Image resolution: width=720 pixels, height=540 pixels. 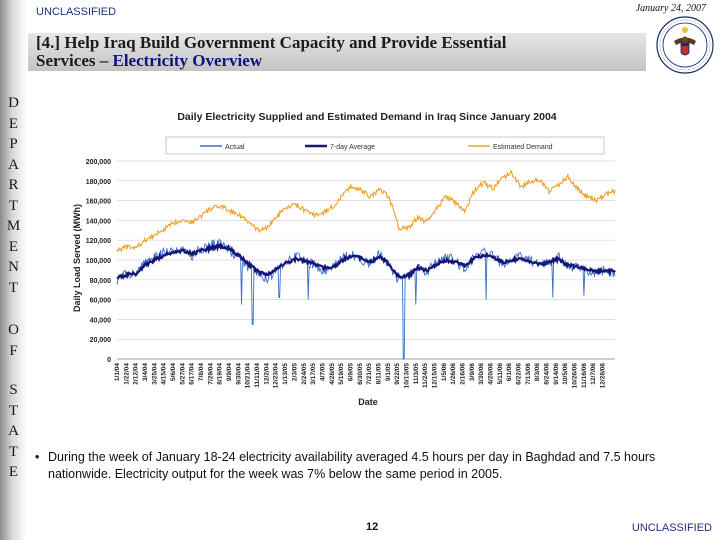 I want to click on y-tick-label: 140,000, so click(x=98, y=221).